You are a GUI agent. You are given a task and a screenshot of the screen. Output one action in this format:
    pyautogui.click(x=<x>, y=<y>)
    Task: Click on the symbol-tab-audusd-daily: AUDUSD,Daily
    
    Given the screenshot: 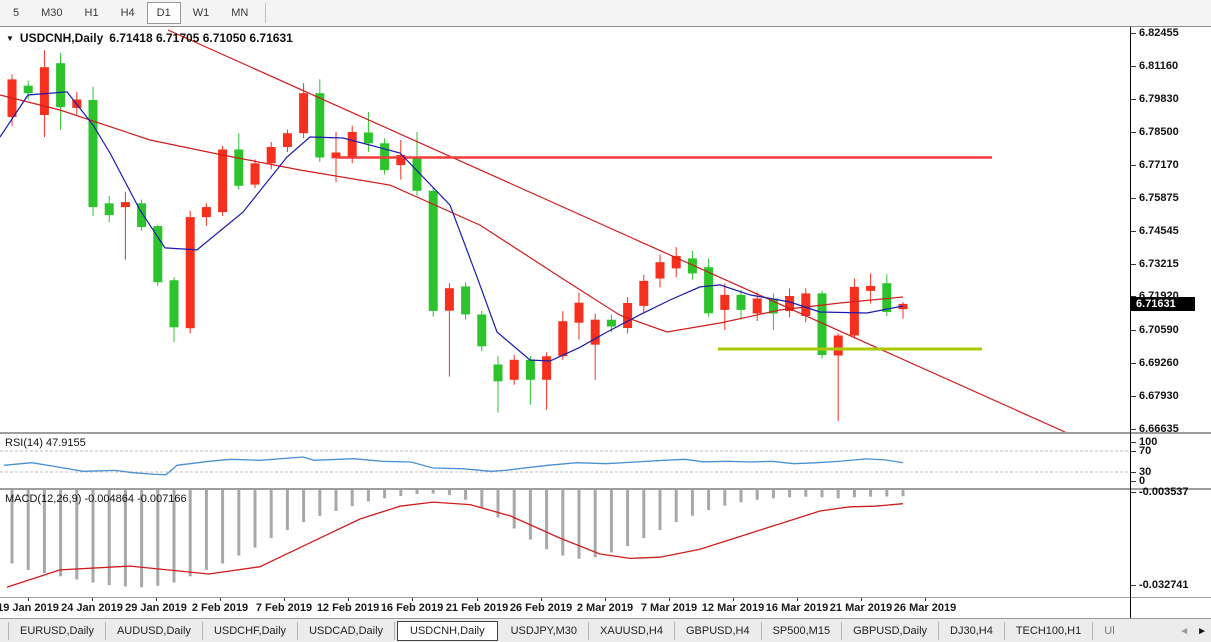 What is the action you would take?
    pyautogui.click(x=154, y=630)
    